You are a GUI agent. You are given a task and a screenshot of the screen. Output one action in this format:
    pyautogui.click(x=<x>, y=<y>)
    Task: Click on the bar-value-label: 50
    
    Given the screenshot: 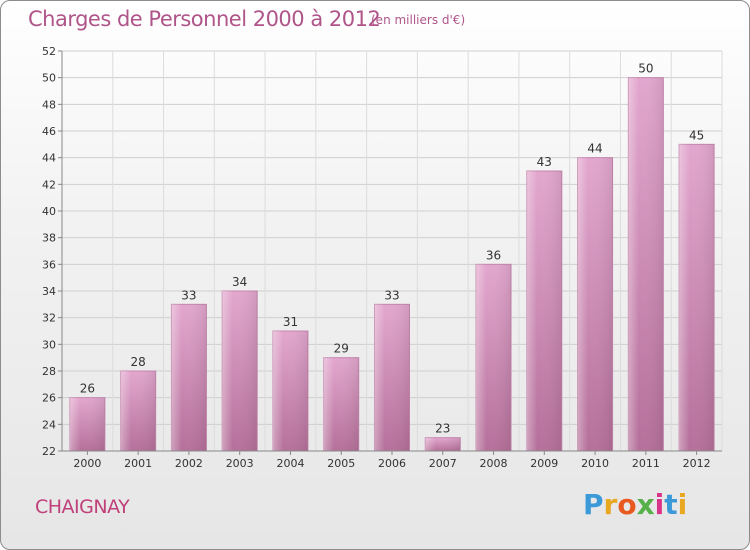 What is the action you would take?
    pyautogui.click(x=645, y=69)
    